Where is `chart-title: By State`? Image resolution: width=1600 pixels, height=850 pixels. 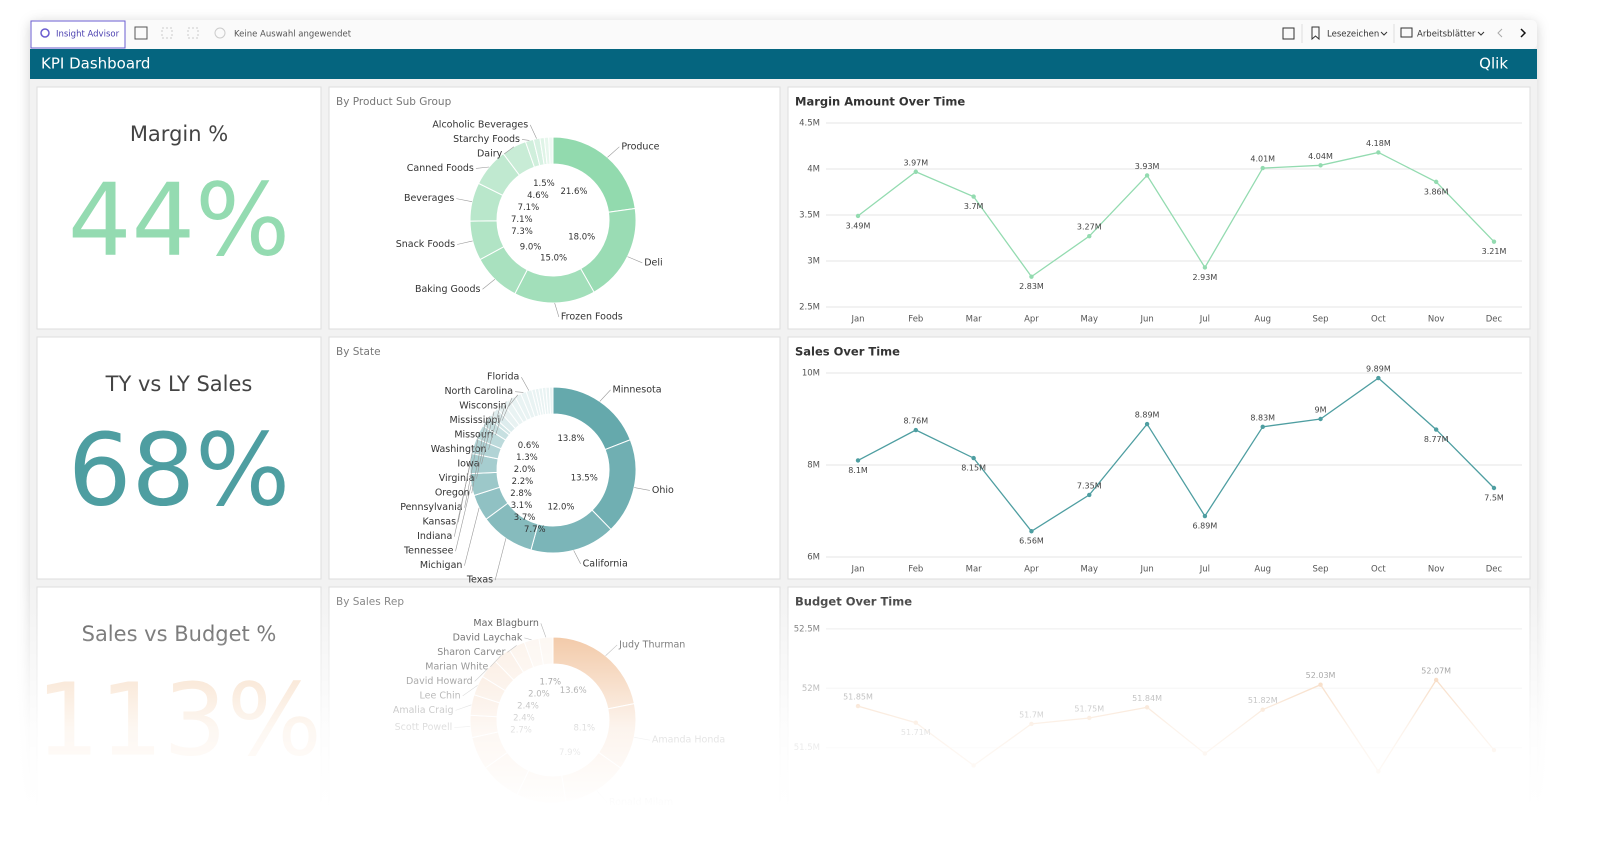
chart-title: By State is located at coordinates (358, 352).